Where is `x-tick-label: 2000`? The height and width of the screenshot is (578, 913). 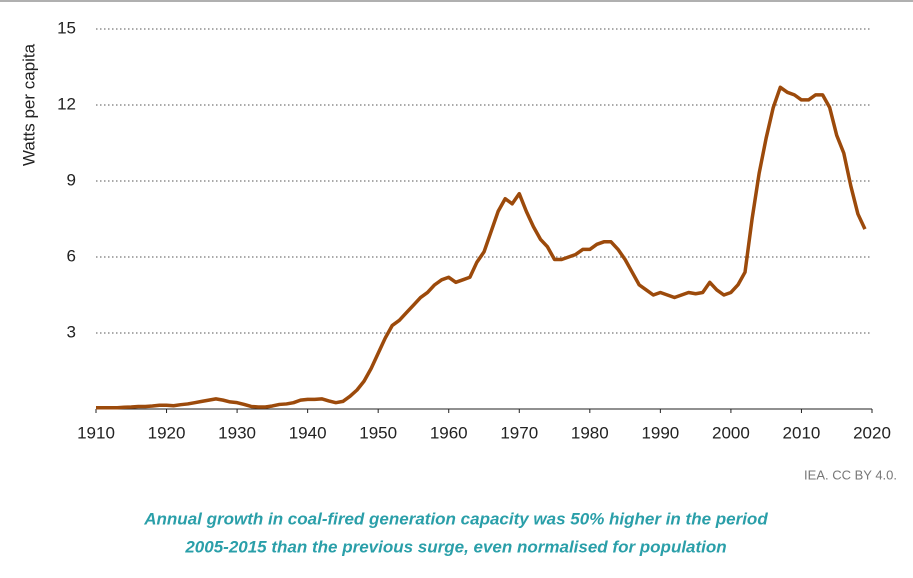
x-tick-label: 2000 is located at coordinates (731, 432).